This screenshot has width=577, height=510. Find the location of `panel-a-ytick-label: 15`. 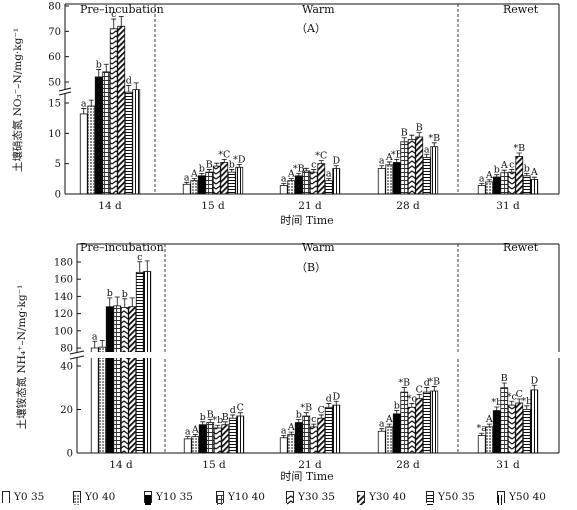

panel-a-ytick-label: 15 is located at coordinates (54, 104).